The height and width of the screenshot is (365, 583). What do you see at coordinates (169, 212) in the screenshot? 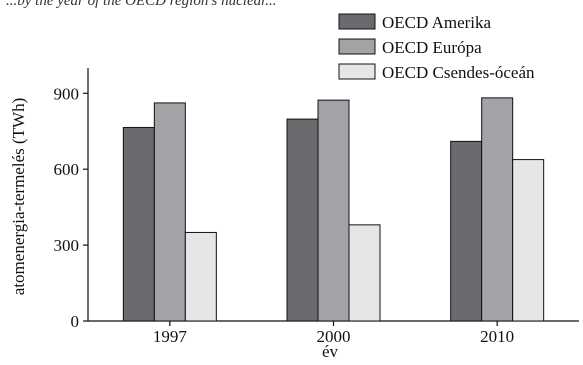
I see `bar-oecd-eur-pa-1997` at bounding box center [169, 212].